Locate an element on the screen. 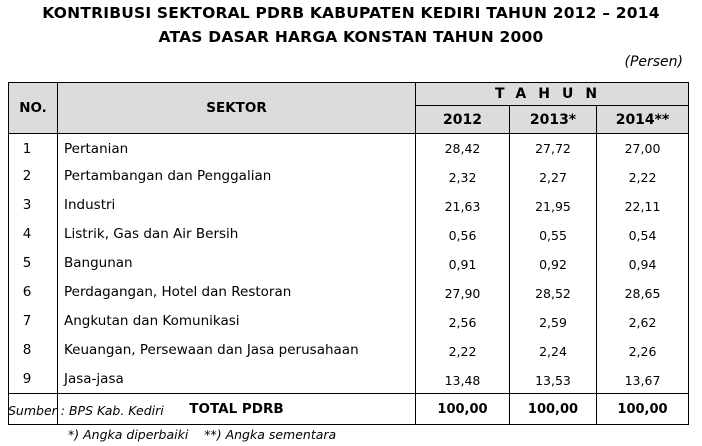 Image resolution: width=702 pixels, height=446 pixels. header-sektor: SEKTOR is located at coordinates (236, 108).